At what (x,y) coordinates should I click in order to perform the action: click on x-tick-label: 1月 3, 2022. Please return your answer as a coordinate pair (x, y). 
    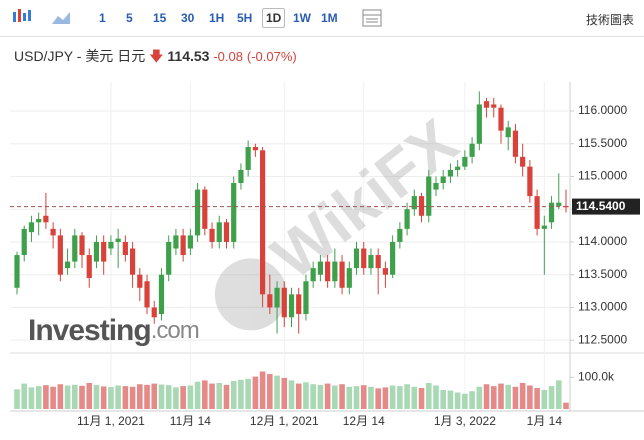
    Looking at the image, I should click on (465, 421).